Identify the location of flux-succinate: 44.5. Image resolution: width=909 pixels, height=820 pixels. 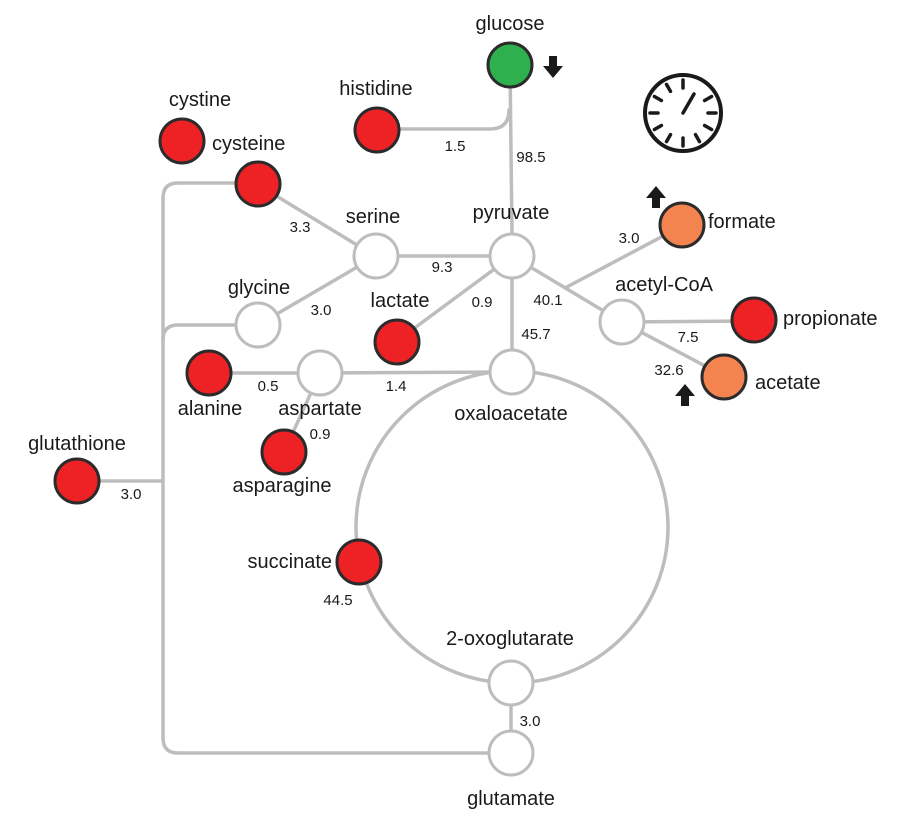
(337, 600).